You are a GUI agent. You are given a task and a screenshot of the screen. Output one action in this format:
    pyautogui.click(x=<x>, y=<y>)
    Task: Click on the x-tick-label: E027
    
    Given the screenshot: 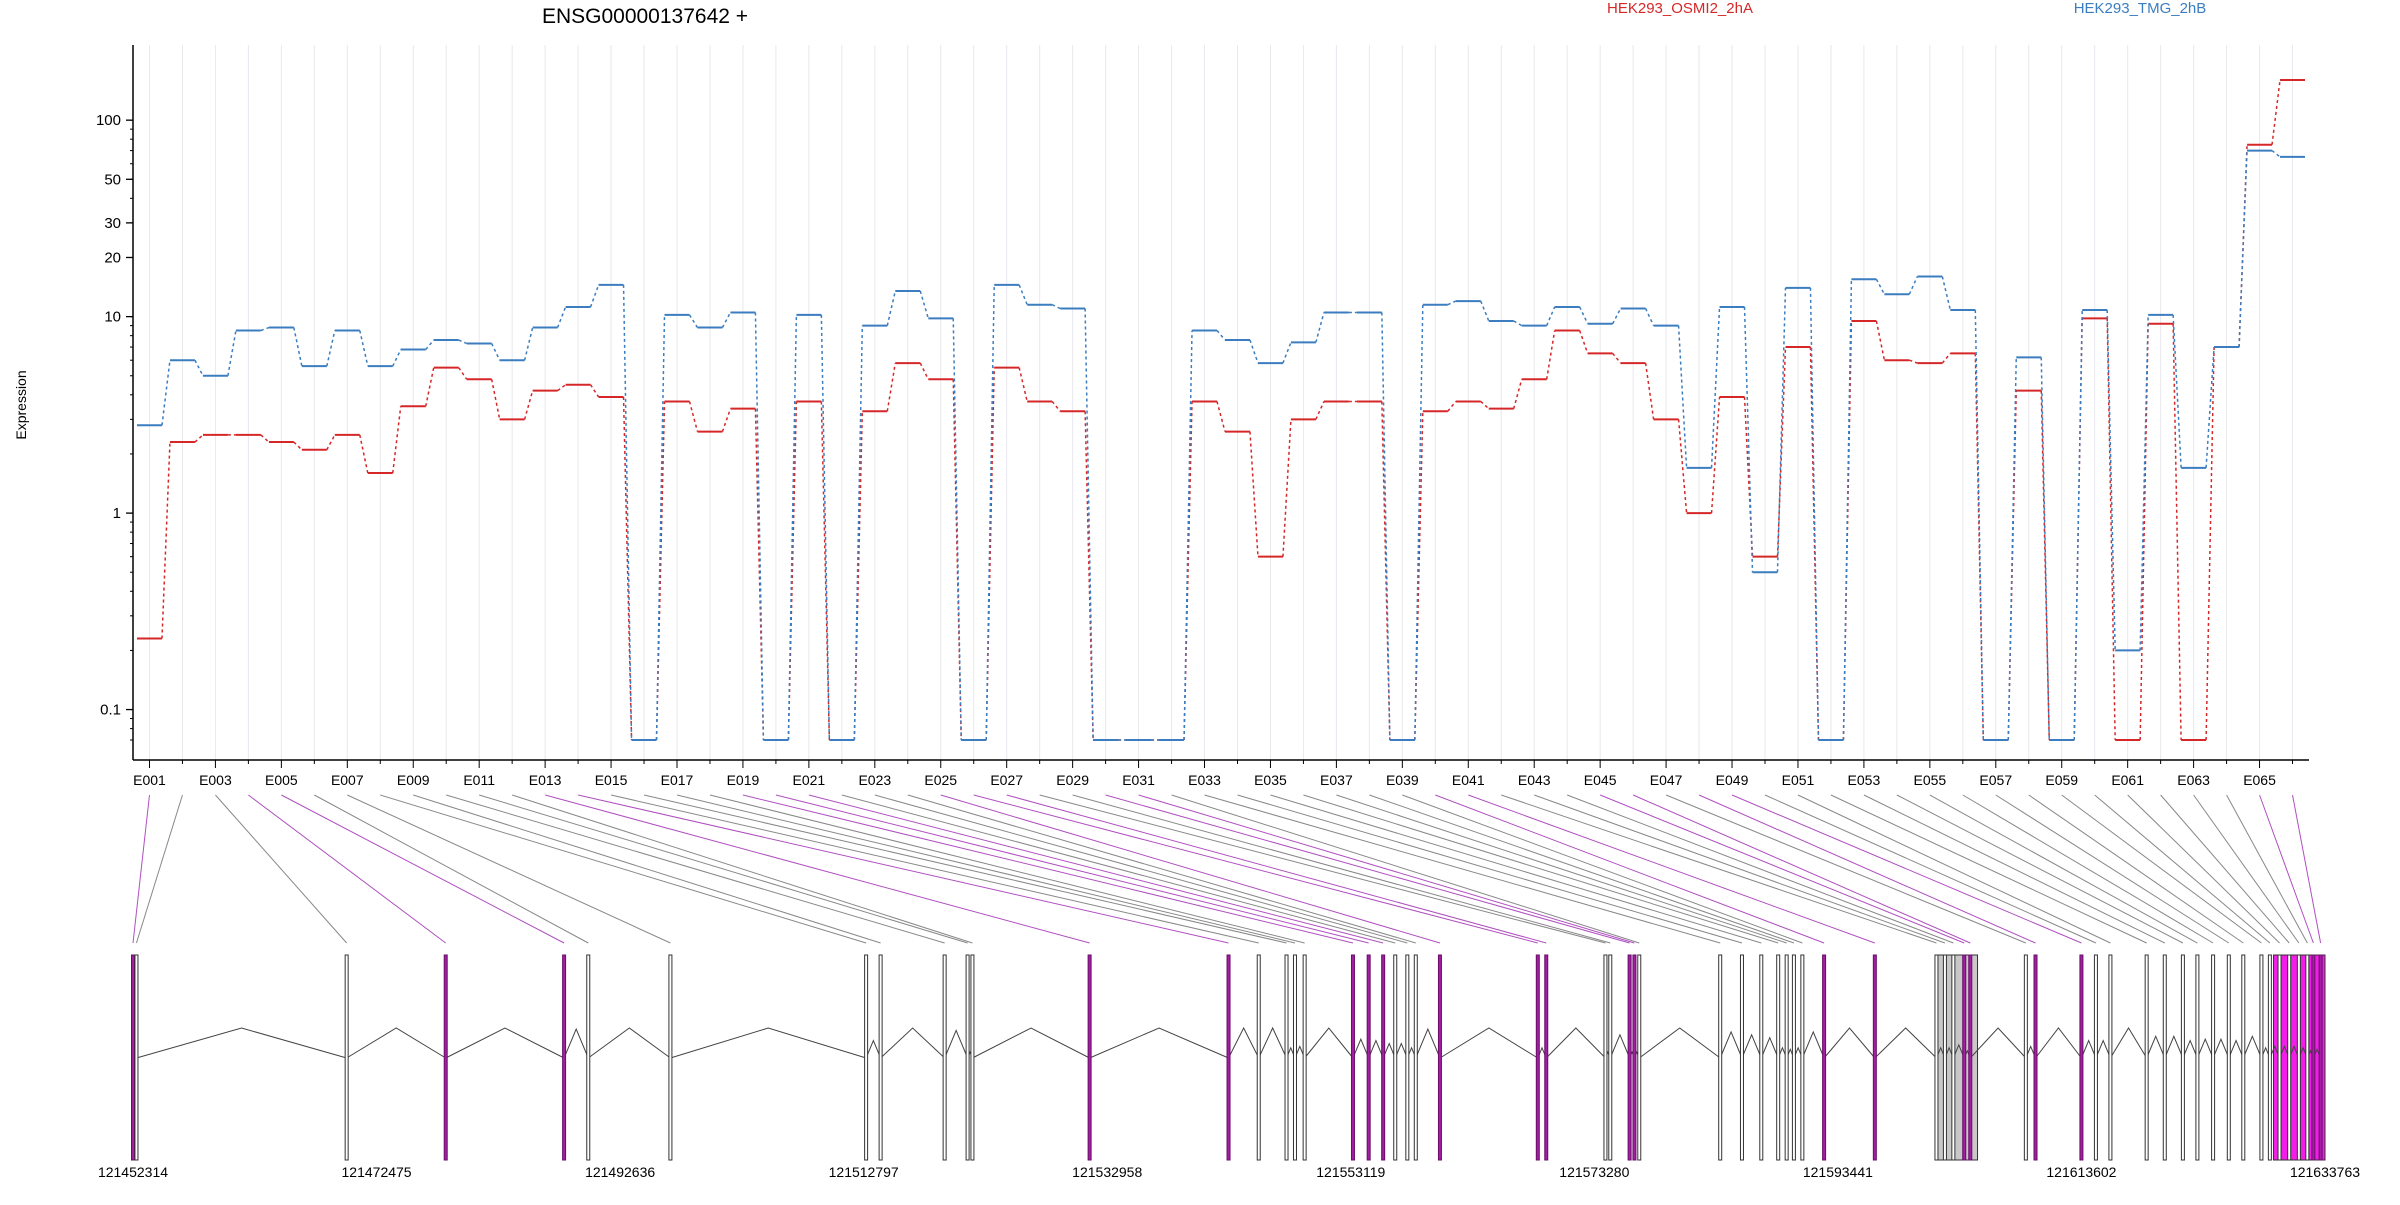 What is the action you would take?
    pyautogui.click(x=1006, y=780)
    